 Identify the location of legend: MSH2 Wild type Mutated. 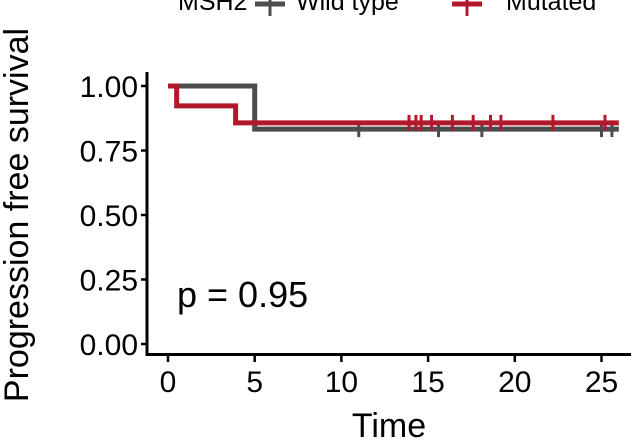
(387, 8).